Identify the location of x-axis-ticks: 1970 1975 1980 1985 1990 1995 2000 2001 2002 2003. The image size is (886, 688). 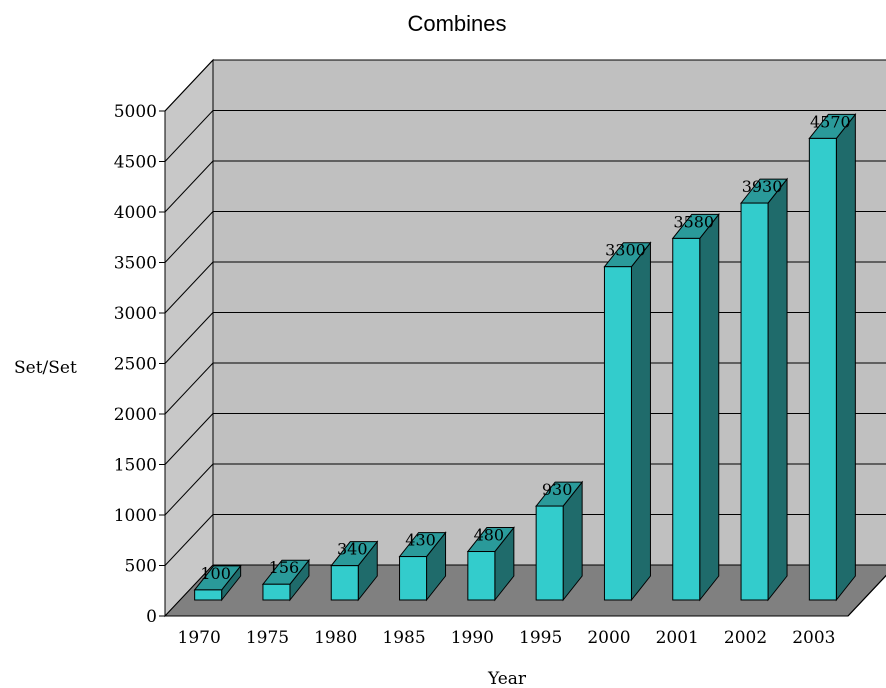
(506, 631).